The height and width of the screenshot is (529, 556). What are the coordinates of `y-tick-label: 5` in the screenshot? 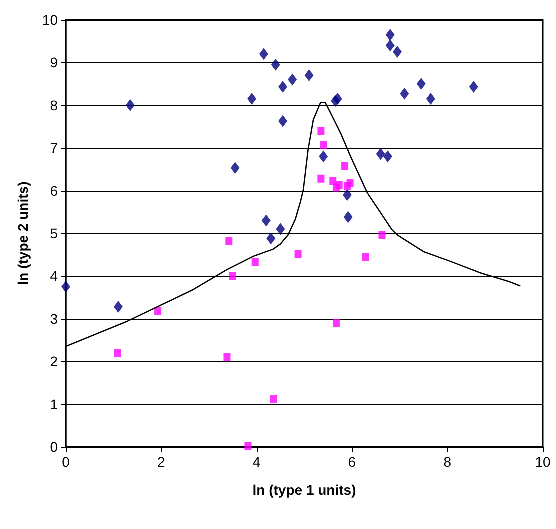 It's located at (54, 234).